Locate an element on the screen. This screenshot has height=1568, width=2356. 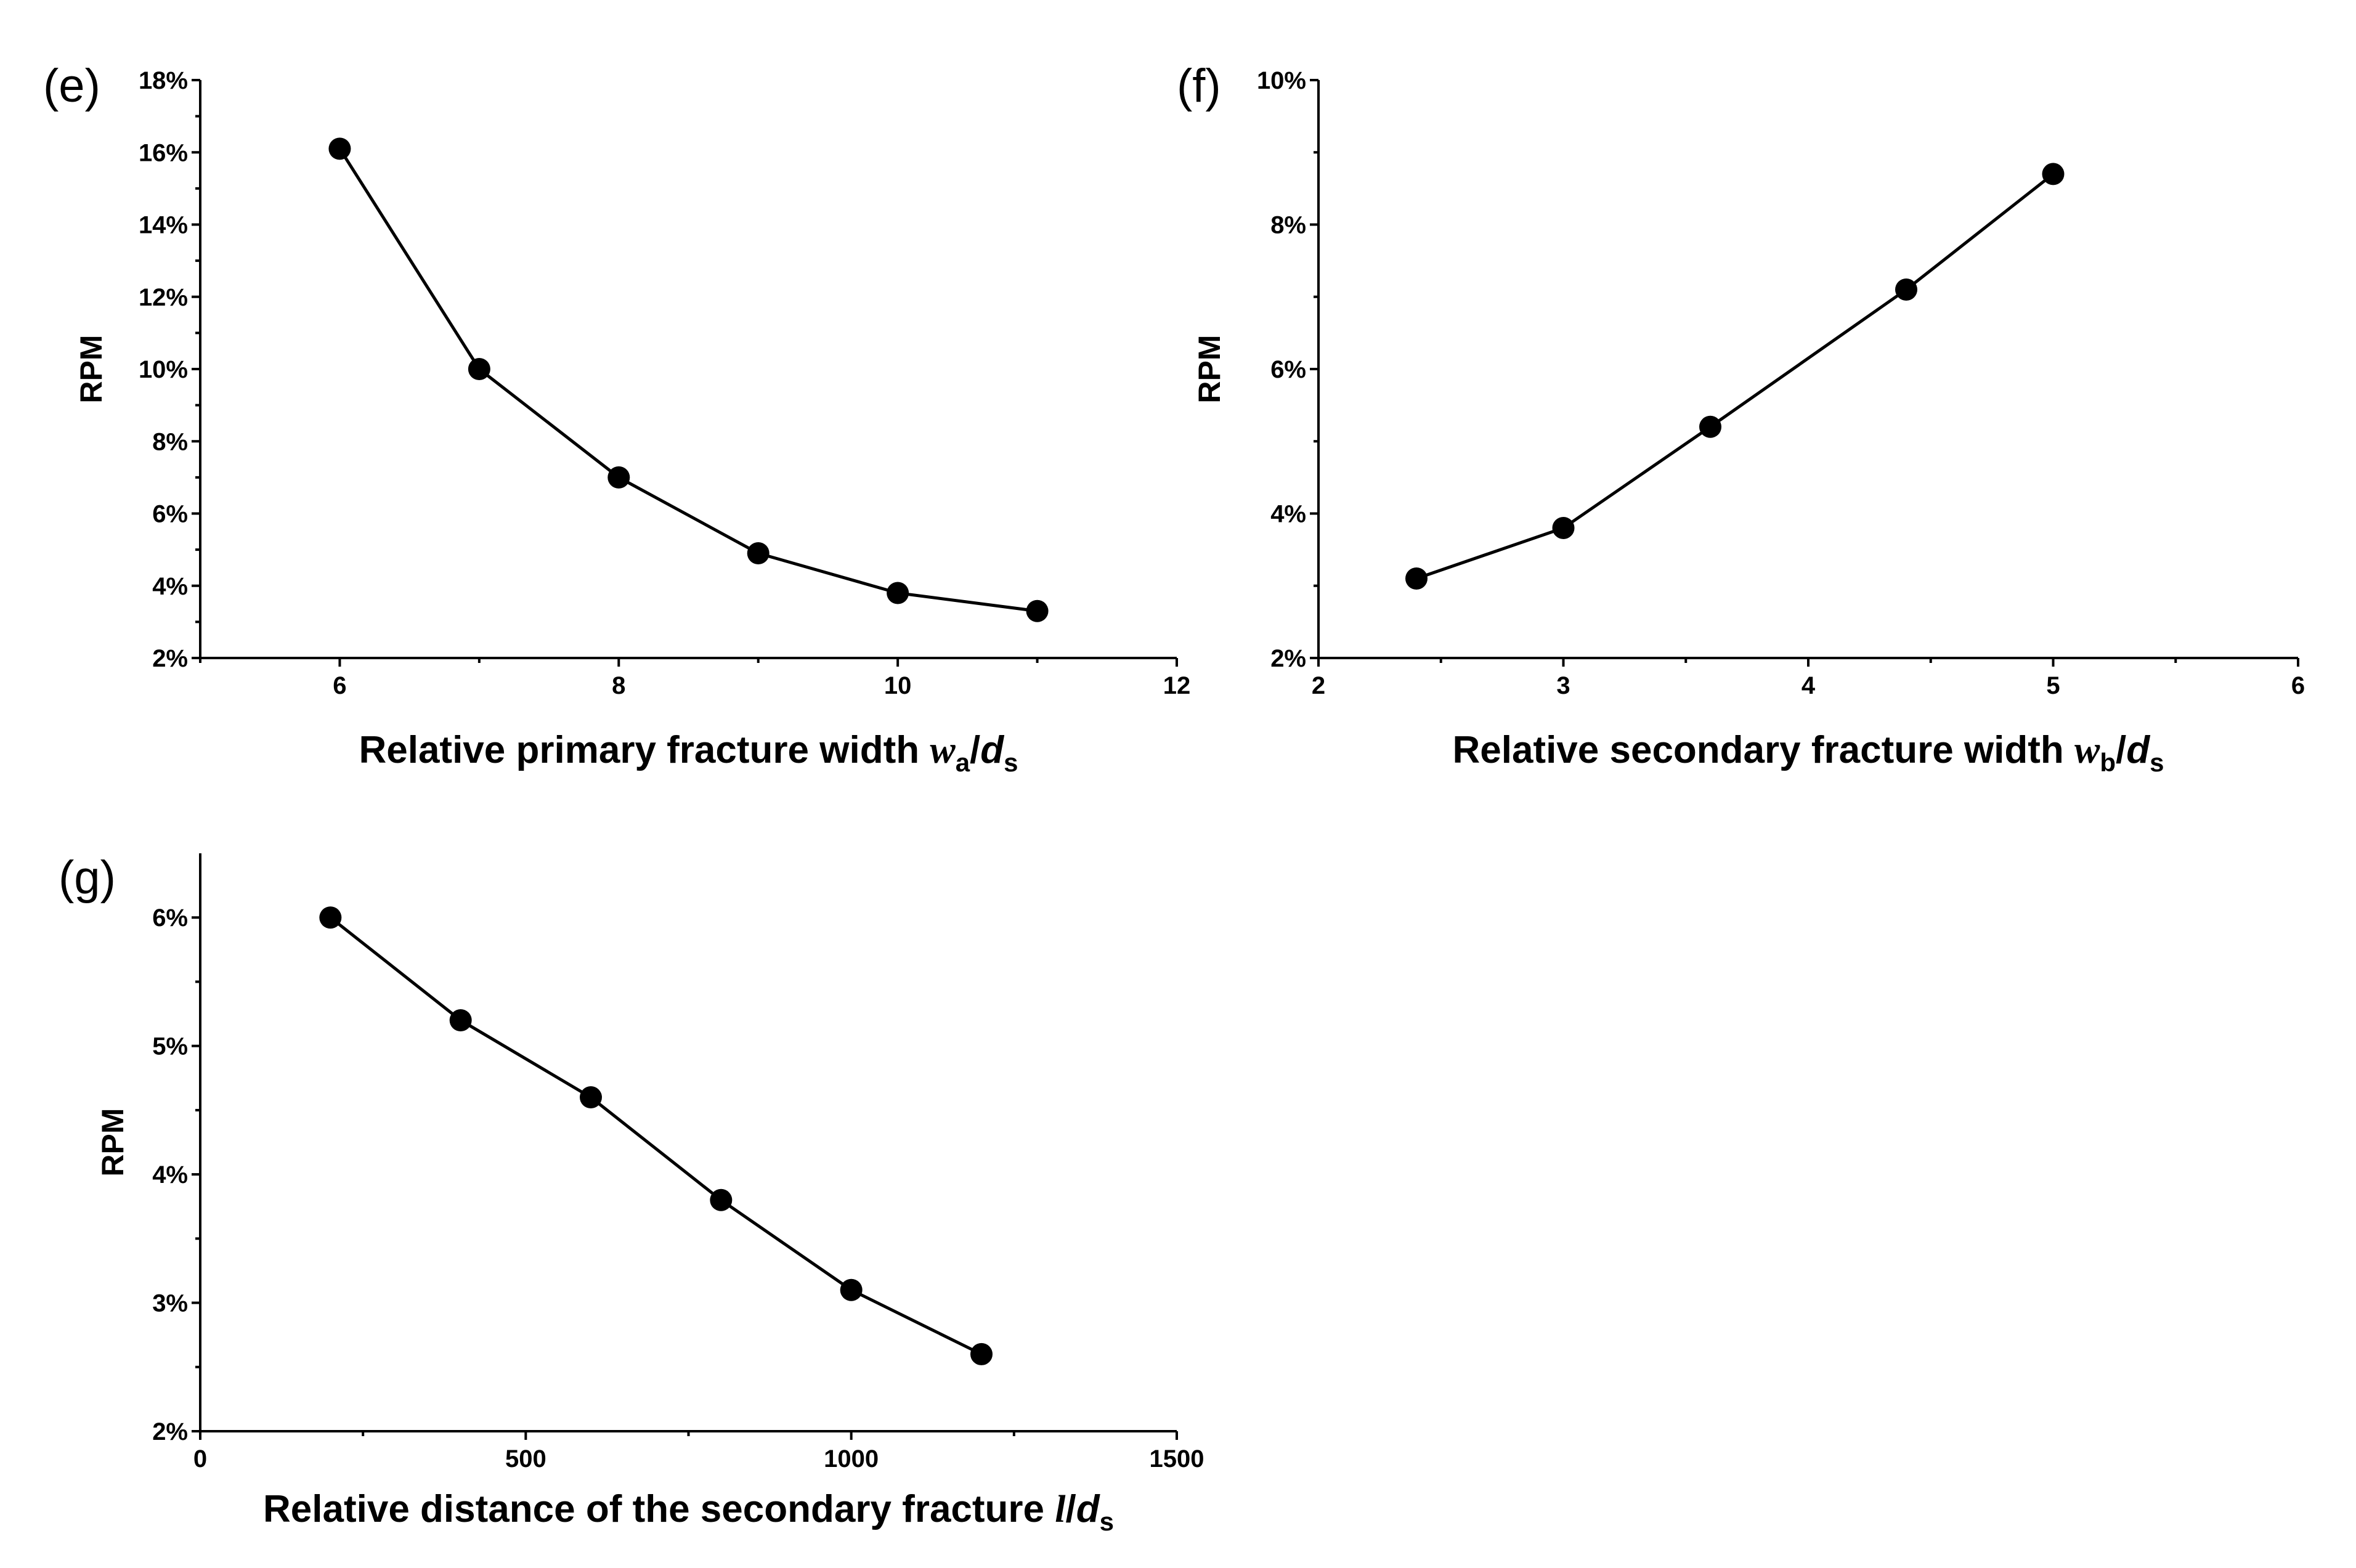
x-tick-label: 5 is located at coordinates (2053, 685).